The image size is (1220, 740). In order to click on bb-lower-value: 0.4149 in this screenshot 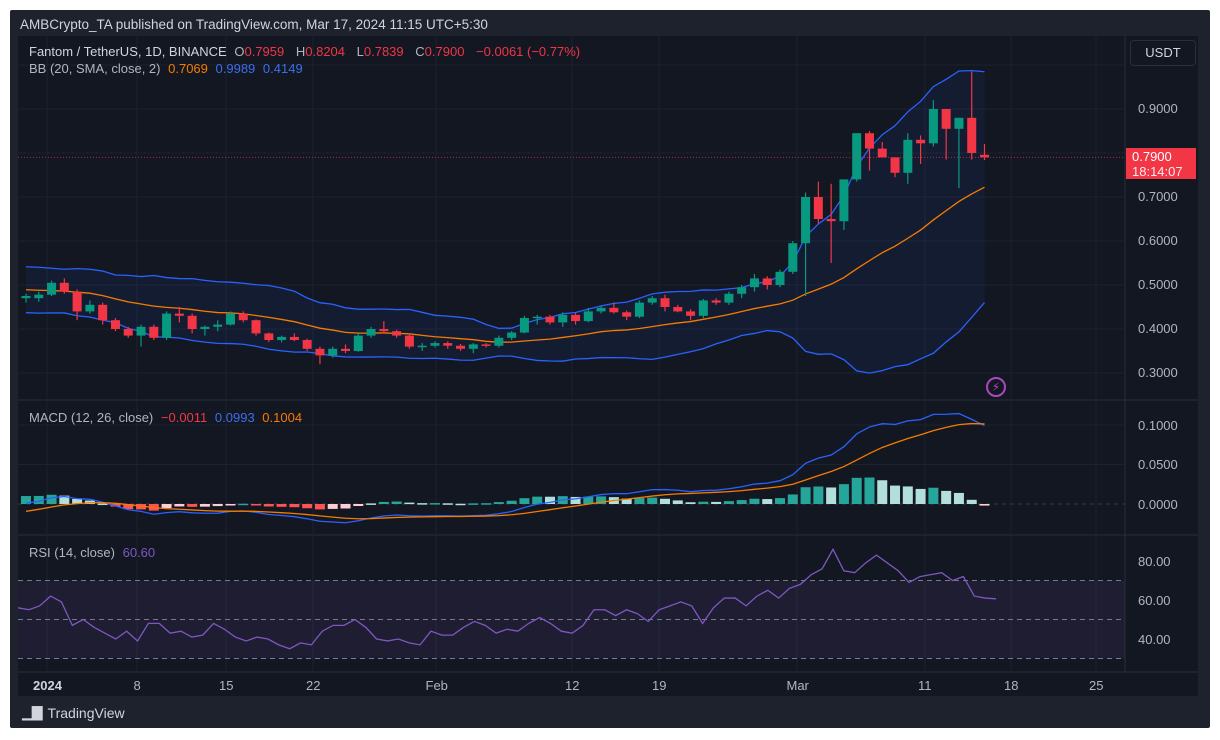, I will do `click(282, 68)`.